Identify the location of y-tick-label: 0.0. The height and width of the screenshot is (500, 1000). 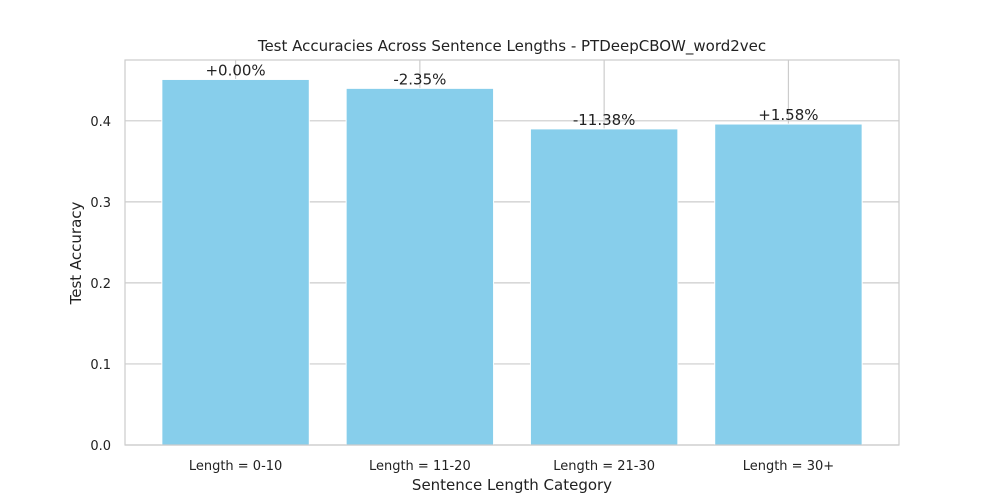
(100, 446).